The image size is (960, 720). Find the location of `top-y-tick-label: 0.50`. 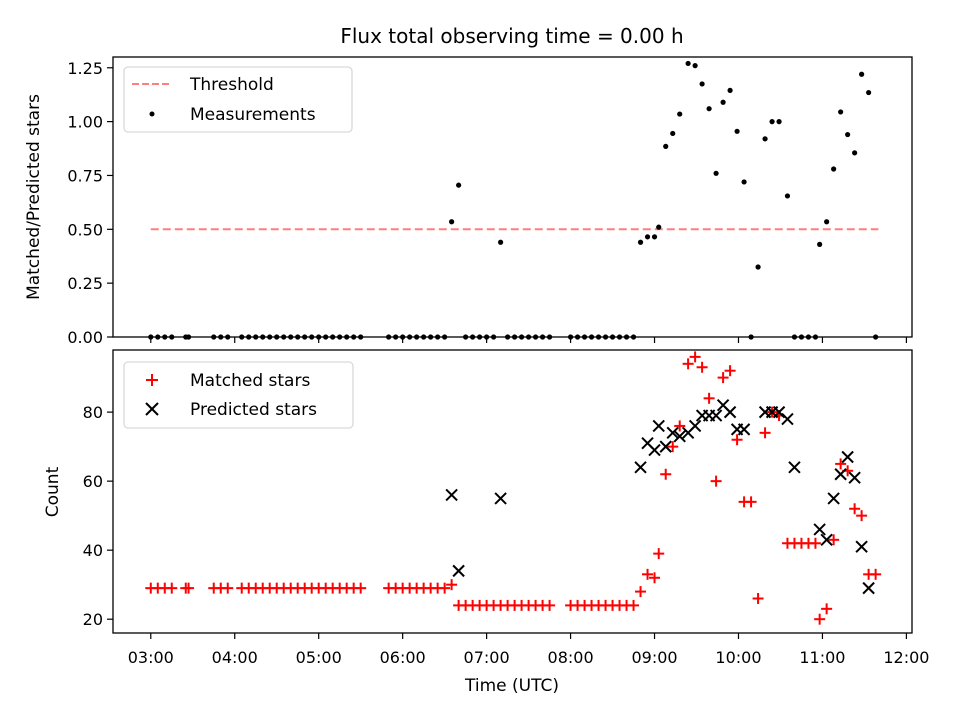

top-y-tick-label: 0.50 is located at coordinates (85, 229).